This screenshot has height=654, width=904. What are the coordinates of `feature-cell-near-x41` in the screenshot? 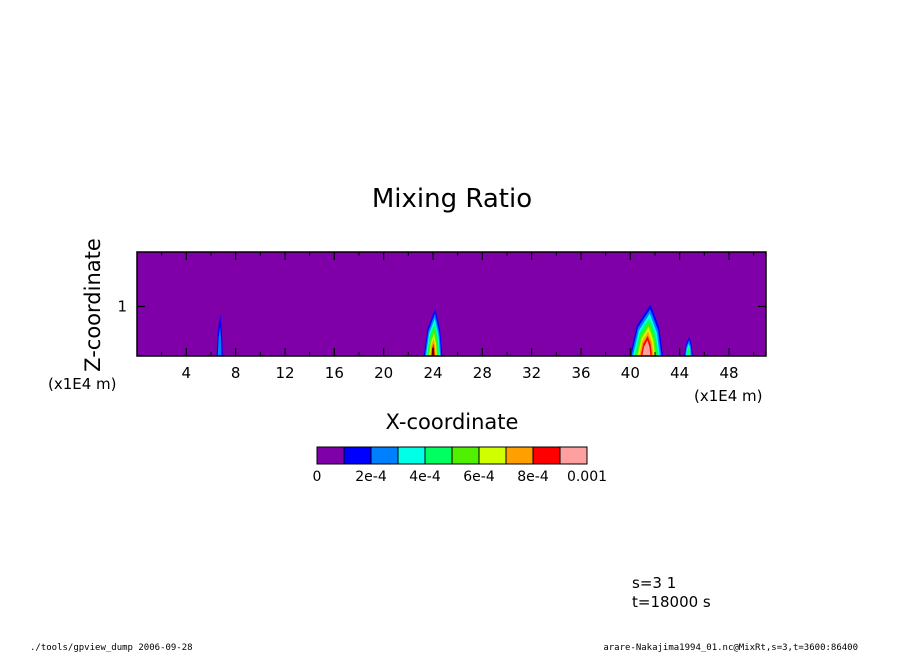 It's located at (646, 330).